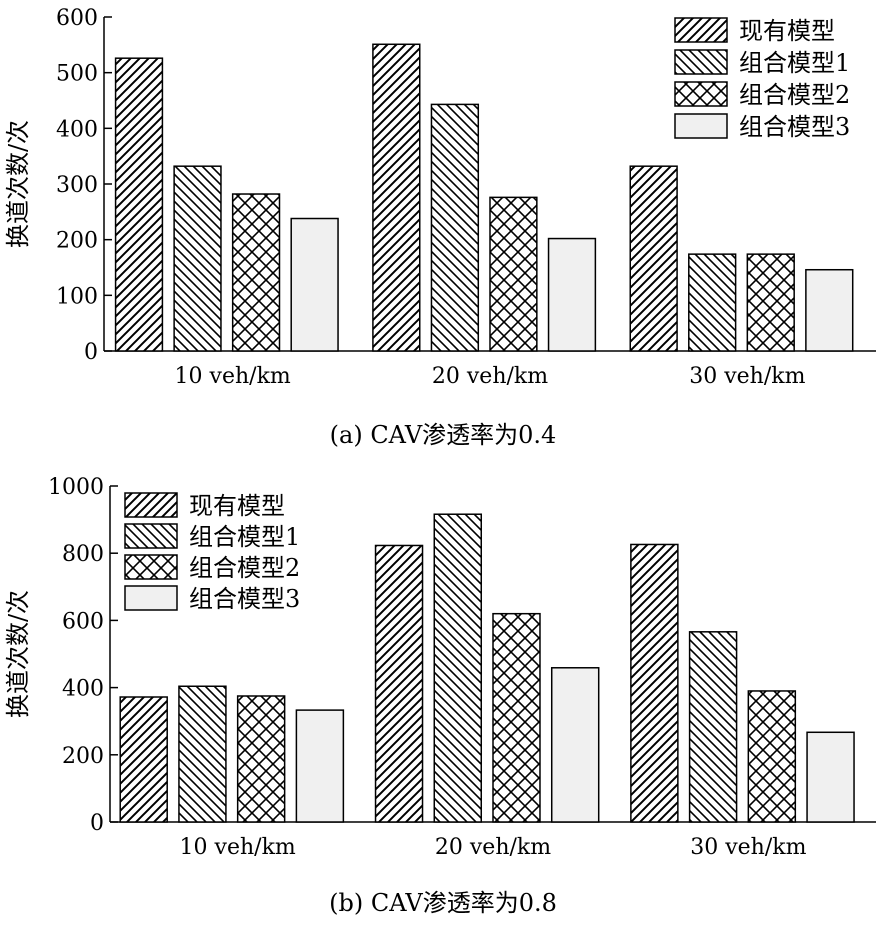 The width and height of the screenshot is (886, 926). Describe the element at coordinates (76, 487) in the screenshot. I see `y-tick-label: 1000` at that location.